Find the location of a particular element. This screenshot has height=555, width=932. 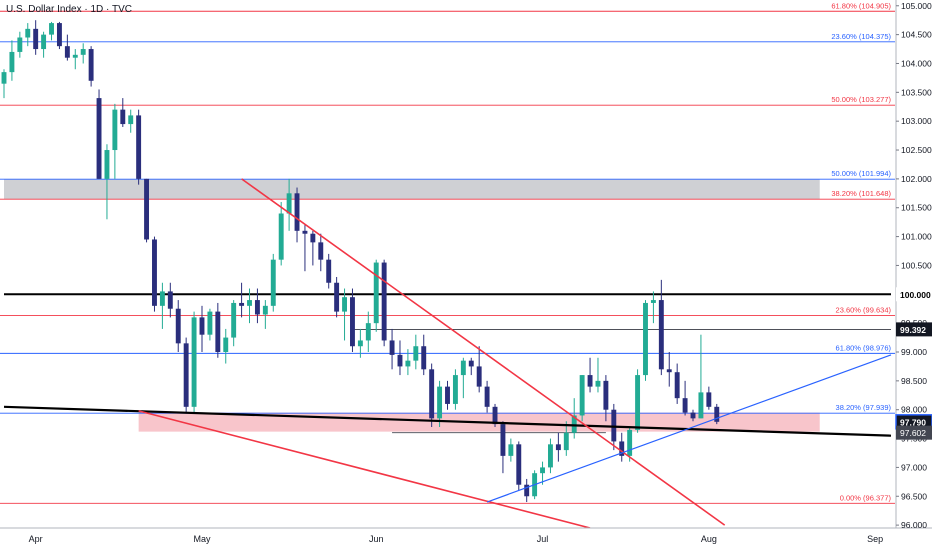

y-tick-label-2: 104.000 is located at coordinates (916, 63).